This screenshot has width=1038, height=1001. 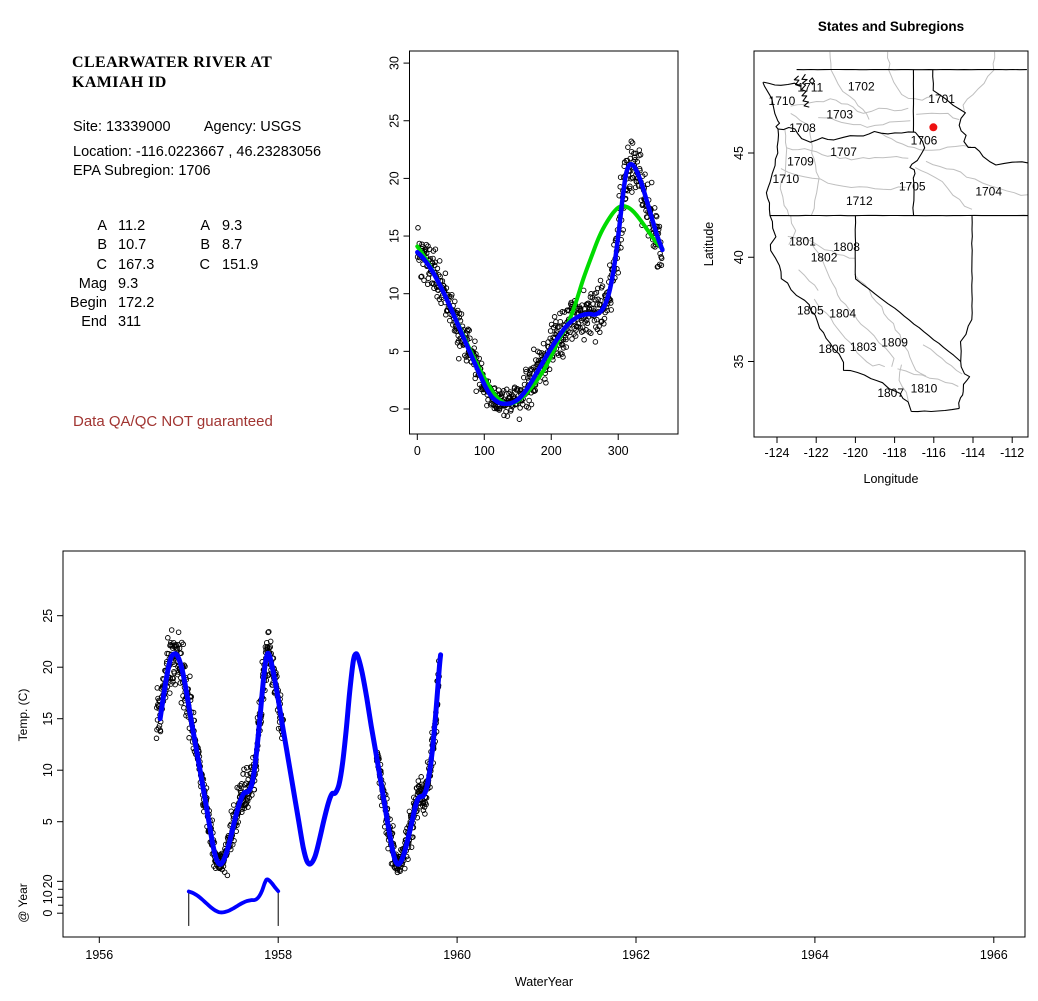 What do you see at coordinates (484, 451) in the screenshot?
I see `svg-text: 100` at bounding box center [484, 451].